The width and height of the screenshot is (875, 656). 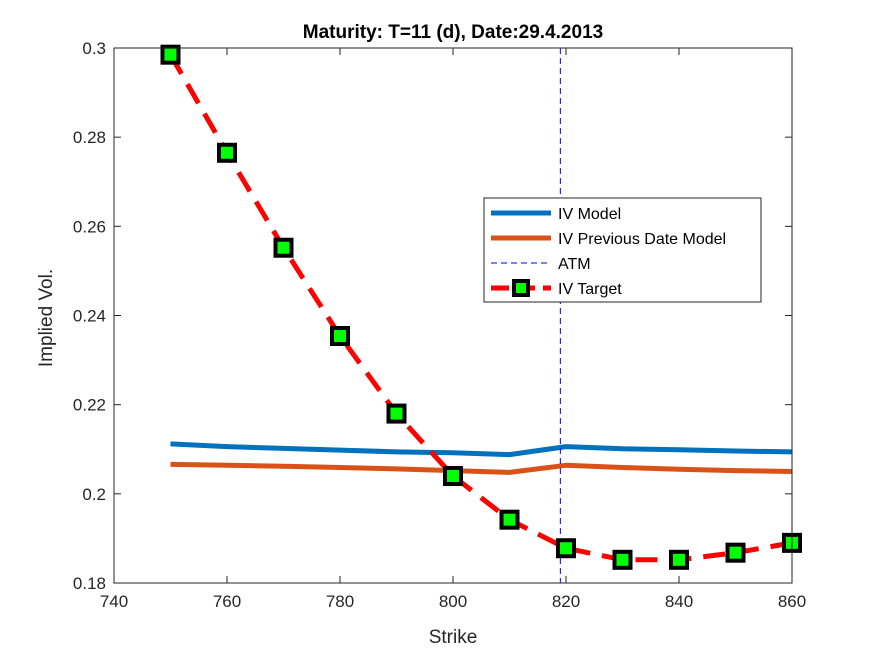 What do you see at coordinates (89, 405) in the screenshot?
I see `y-tick-label: 0.22` at bounding box center [89, 405].